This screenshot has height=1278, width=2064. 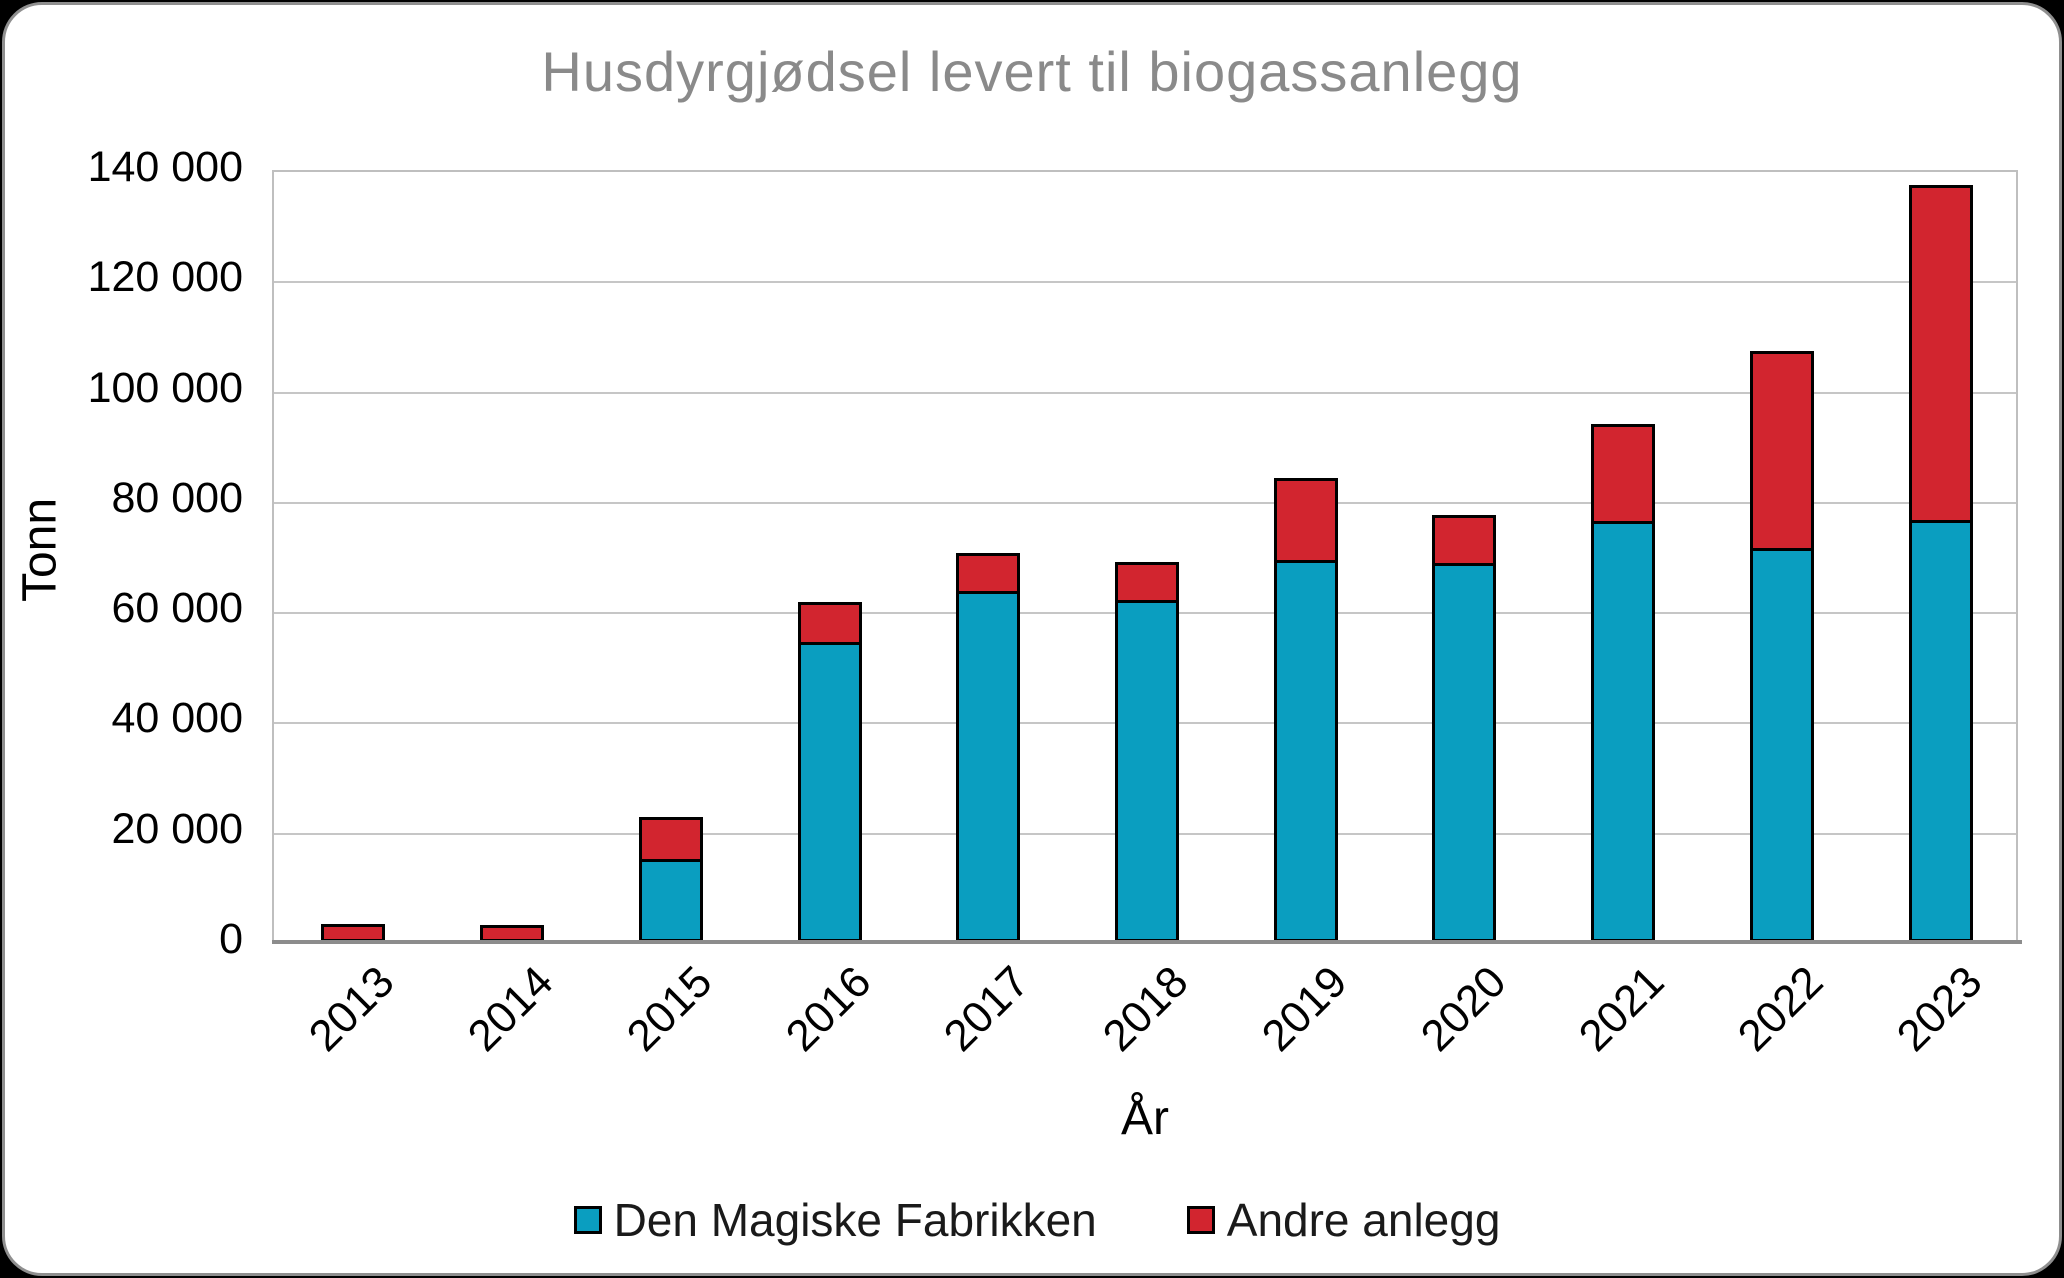 I want to click on bar-2021, so click(x=1623, y=683).